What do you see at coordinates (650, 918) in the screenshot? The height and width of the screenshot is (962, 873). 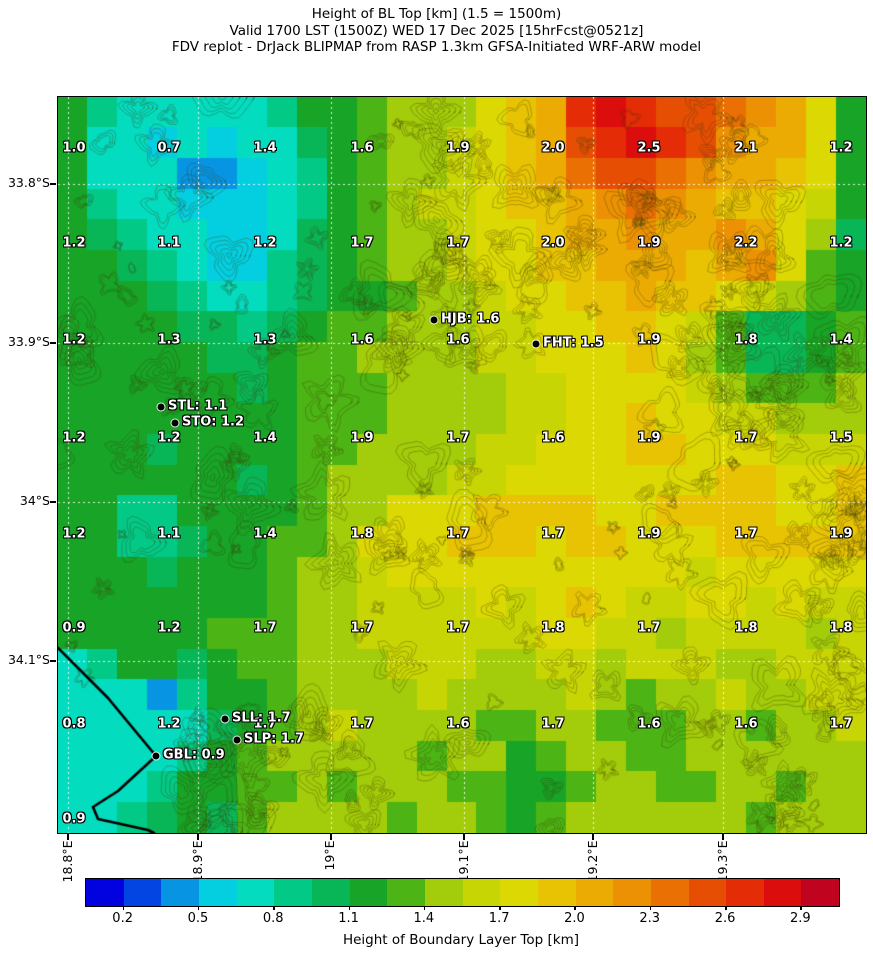 I see `colorbar-tick-label: 2.3` at bounding box center [650, 918].